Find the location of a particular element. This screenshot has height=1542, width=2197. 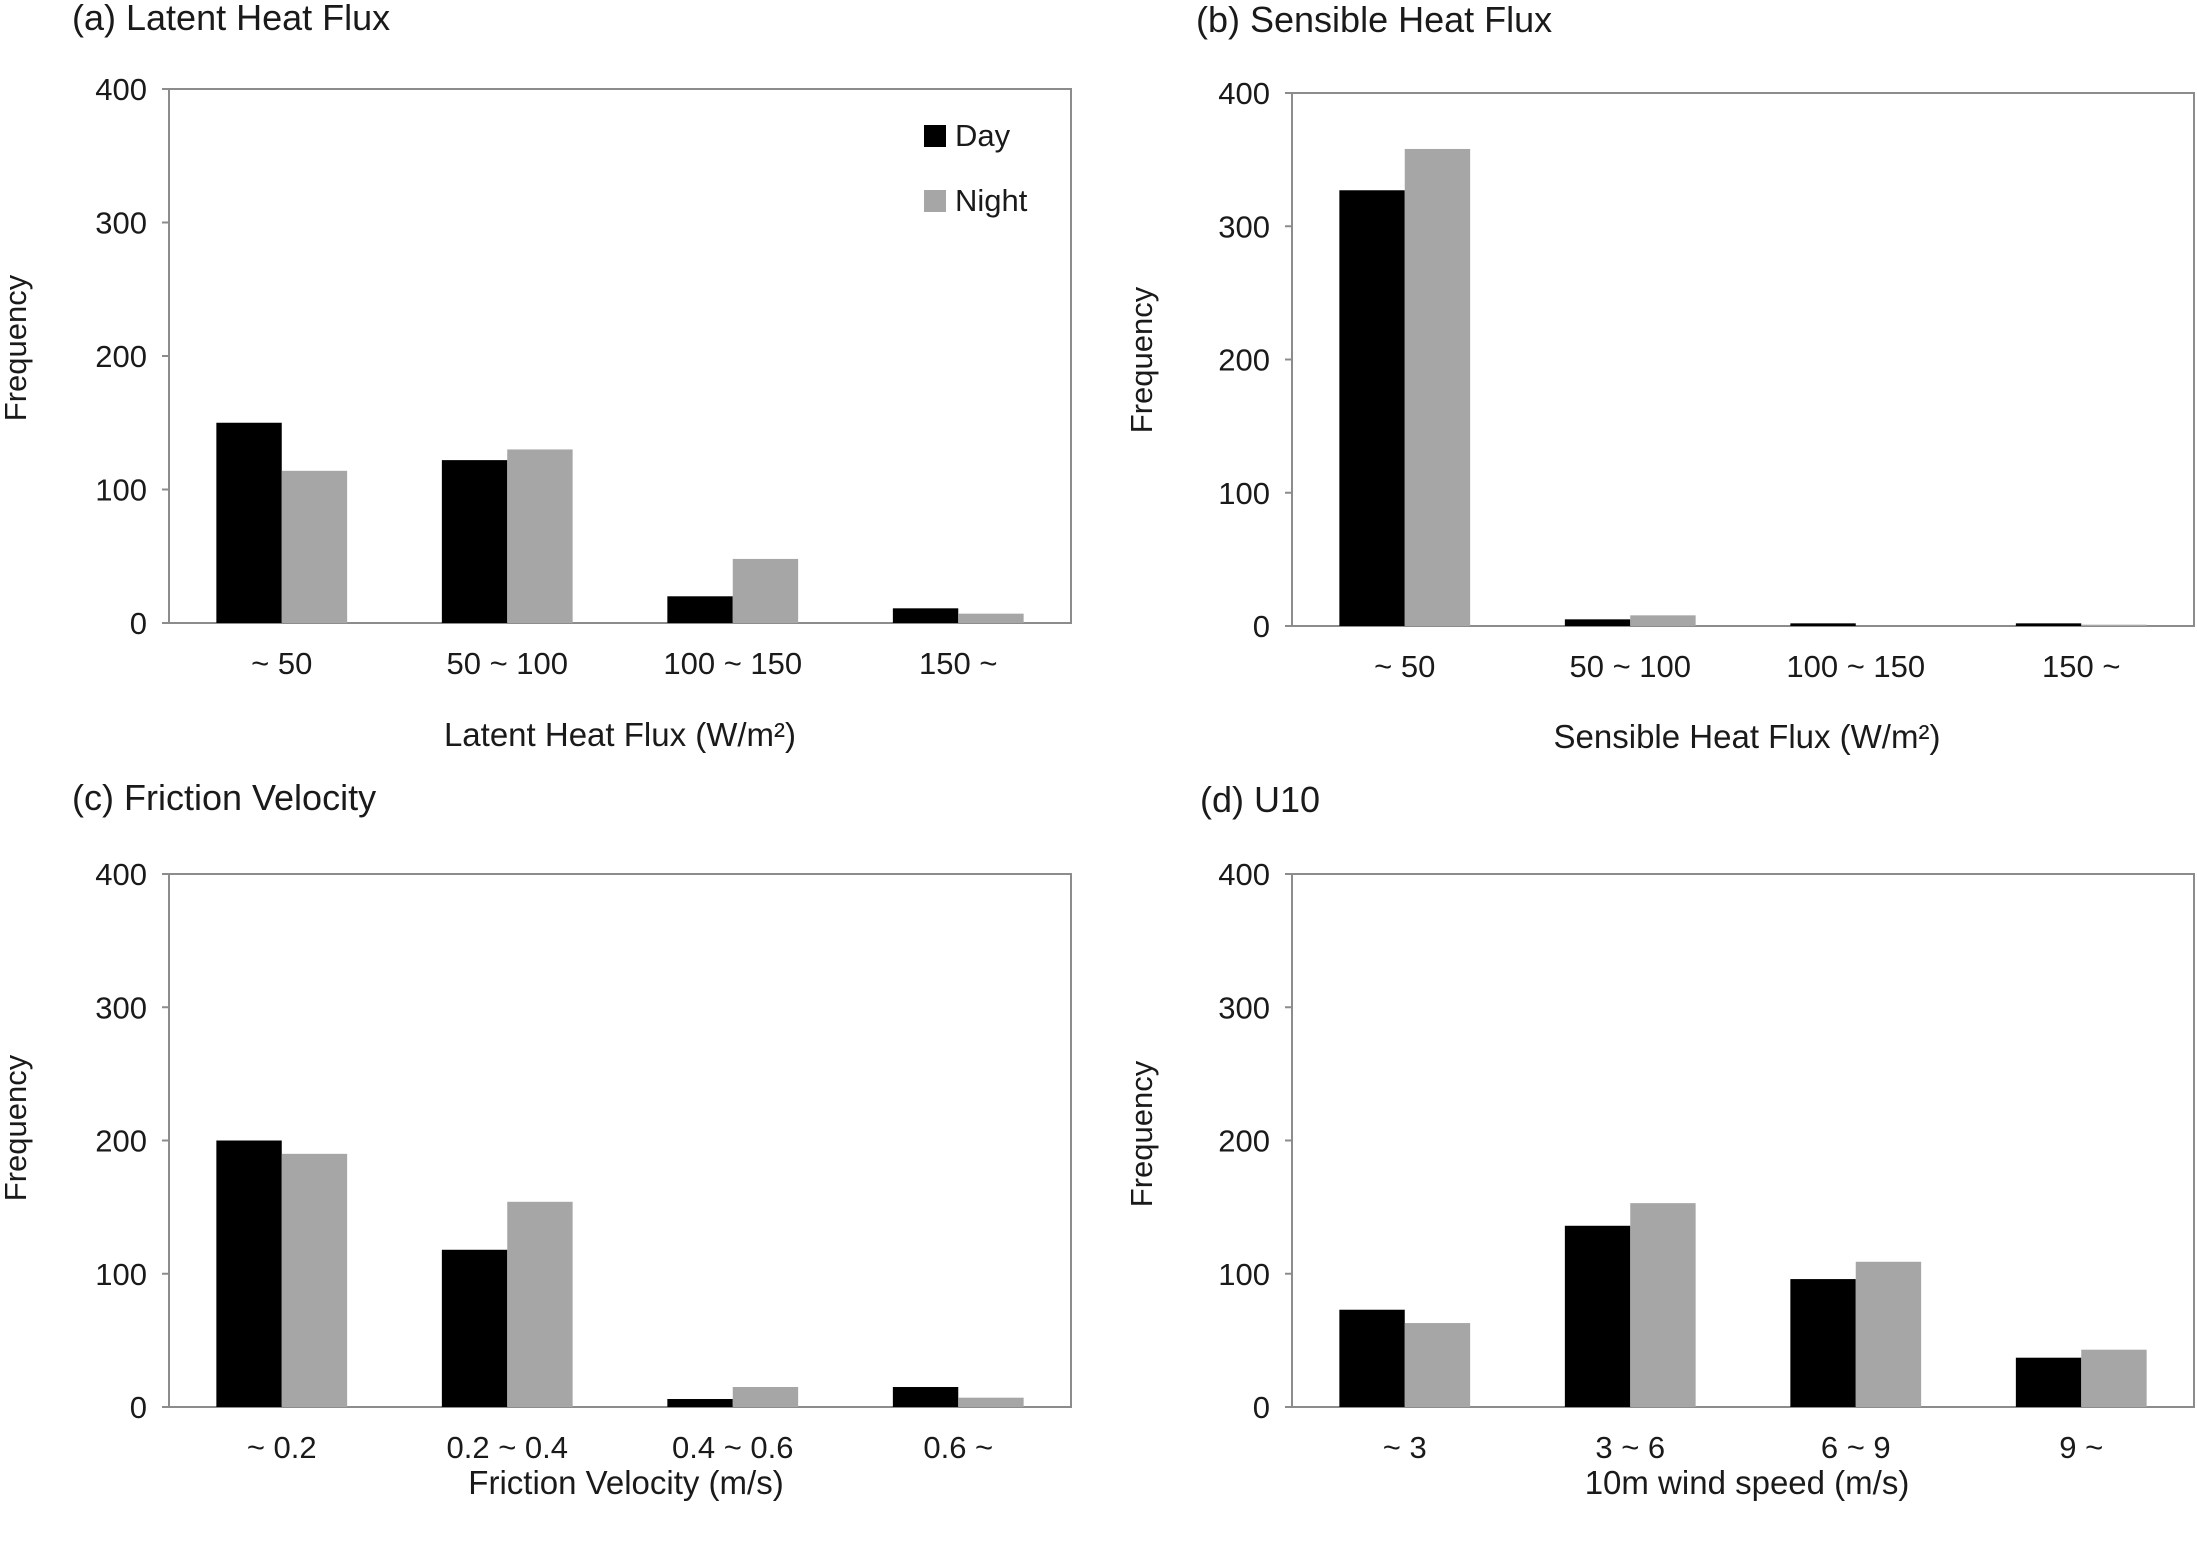

panel-b-bars is located at coordinates (1743, 387).